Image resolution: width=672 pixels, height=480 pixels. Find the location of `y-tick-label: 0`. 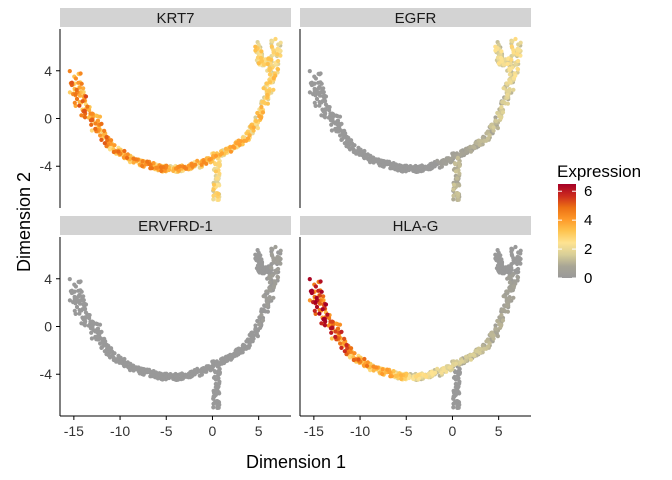

y-tick-label: 0 is located at coordinates (48, 119).